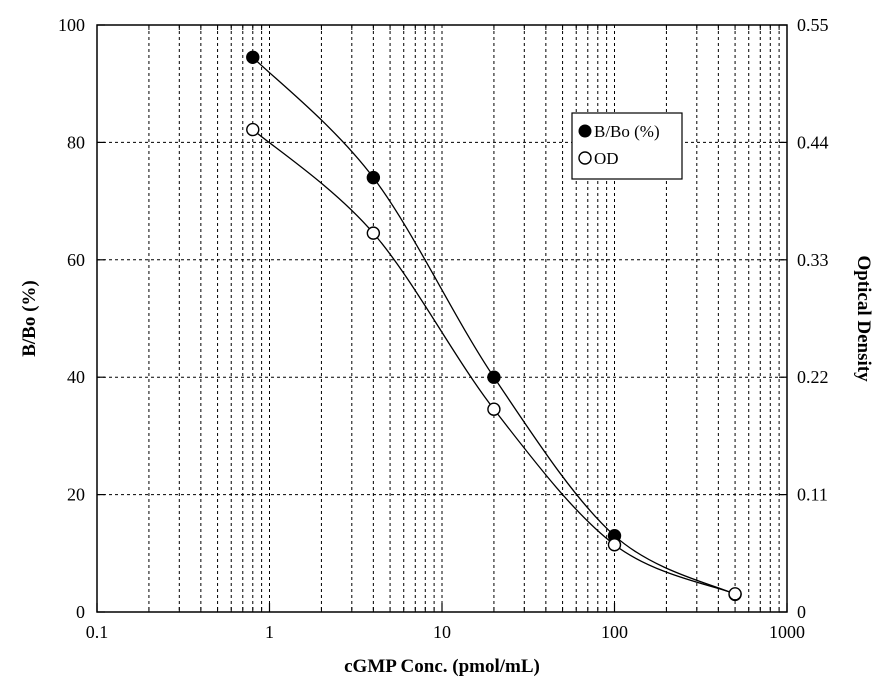  What do you see at coordinates (585, 131) in the screenshot?
I see `legend-marker-filled-circle` at bounding box center [585, 131].